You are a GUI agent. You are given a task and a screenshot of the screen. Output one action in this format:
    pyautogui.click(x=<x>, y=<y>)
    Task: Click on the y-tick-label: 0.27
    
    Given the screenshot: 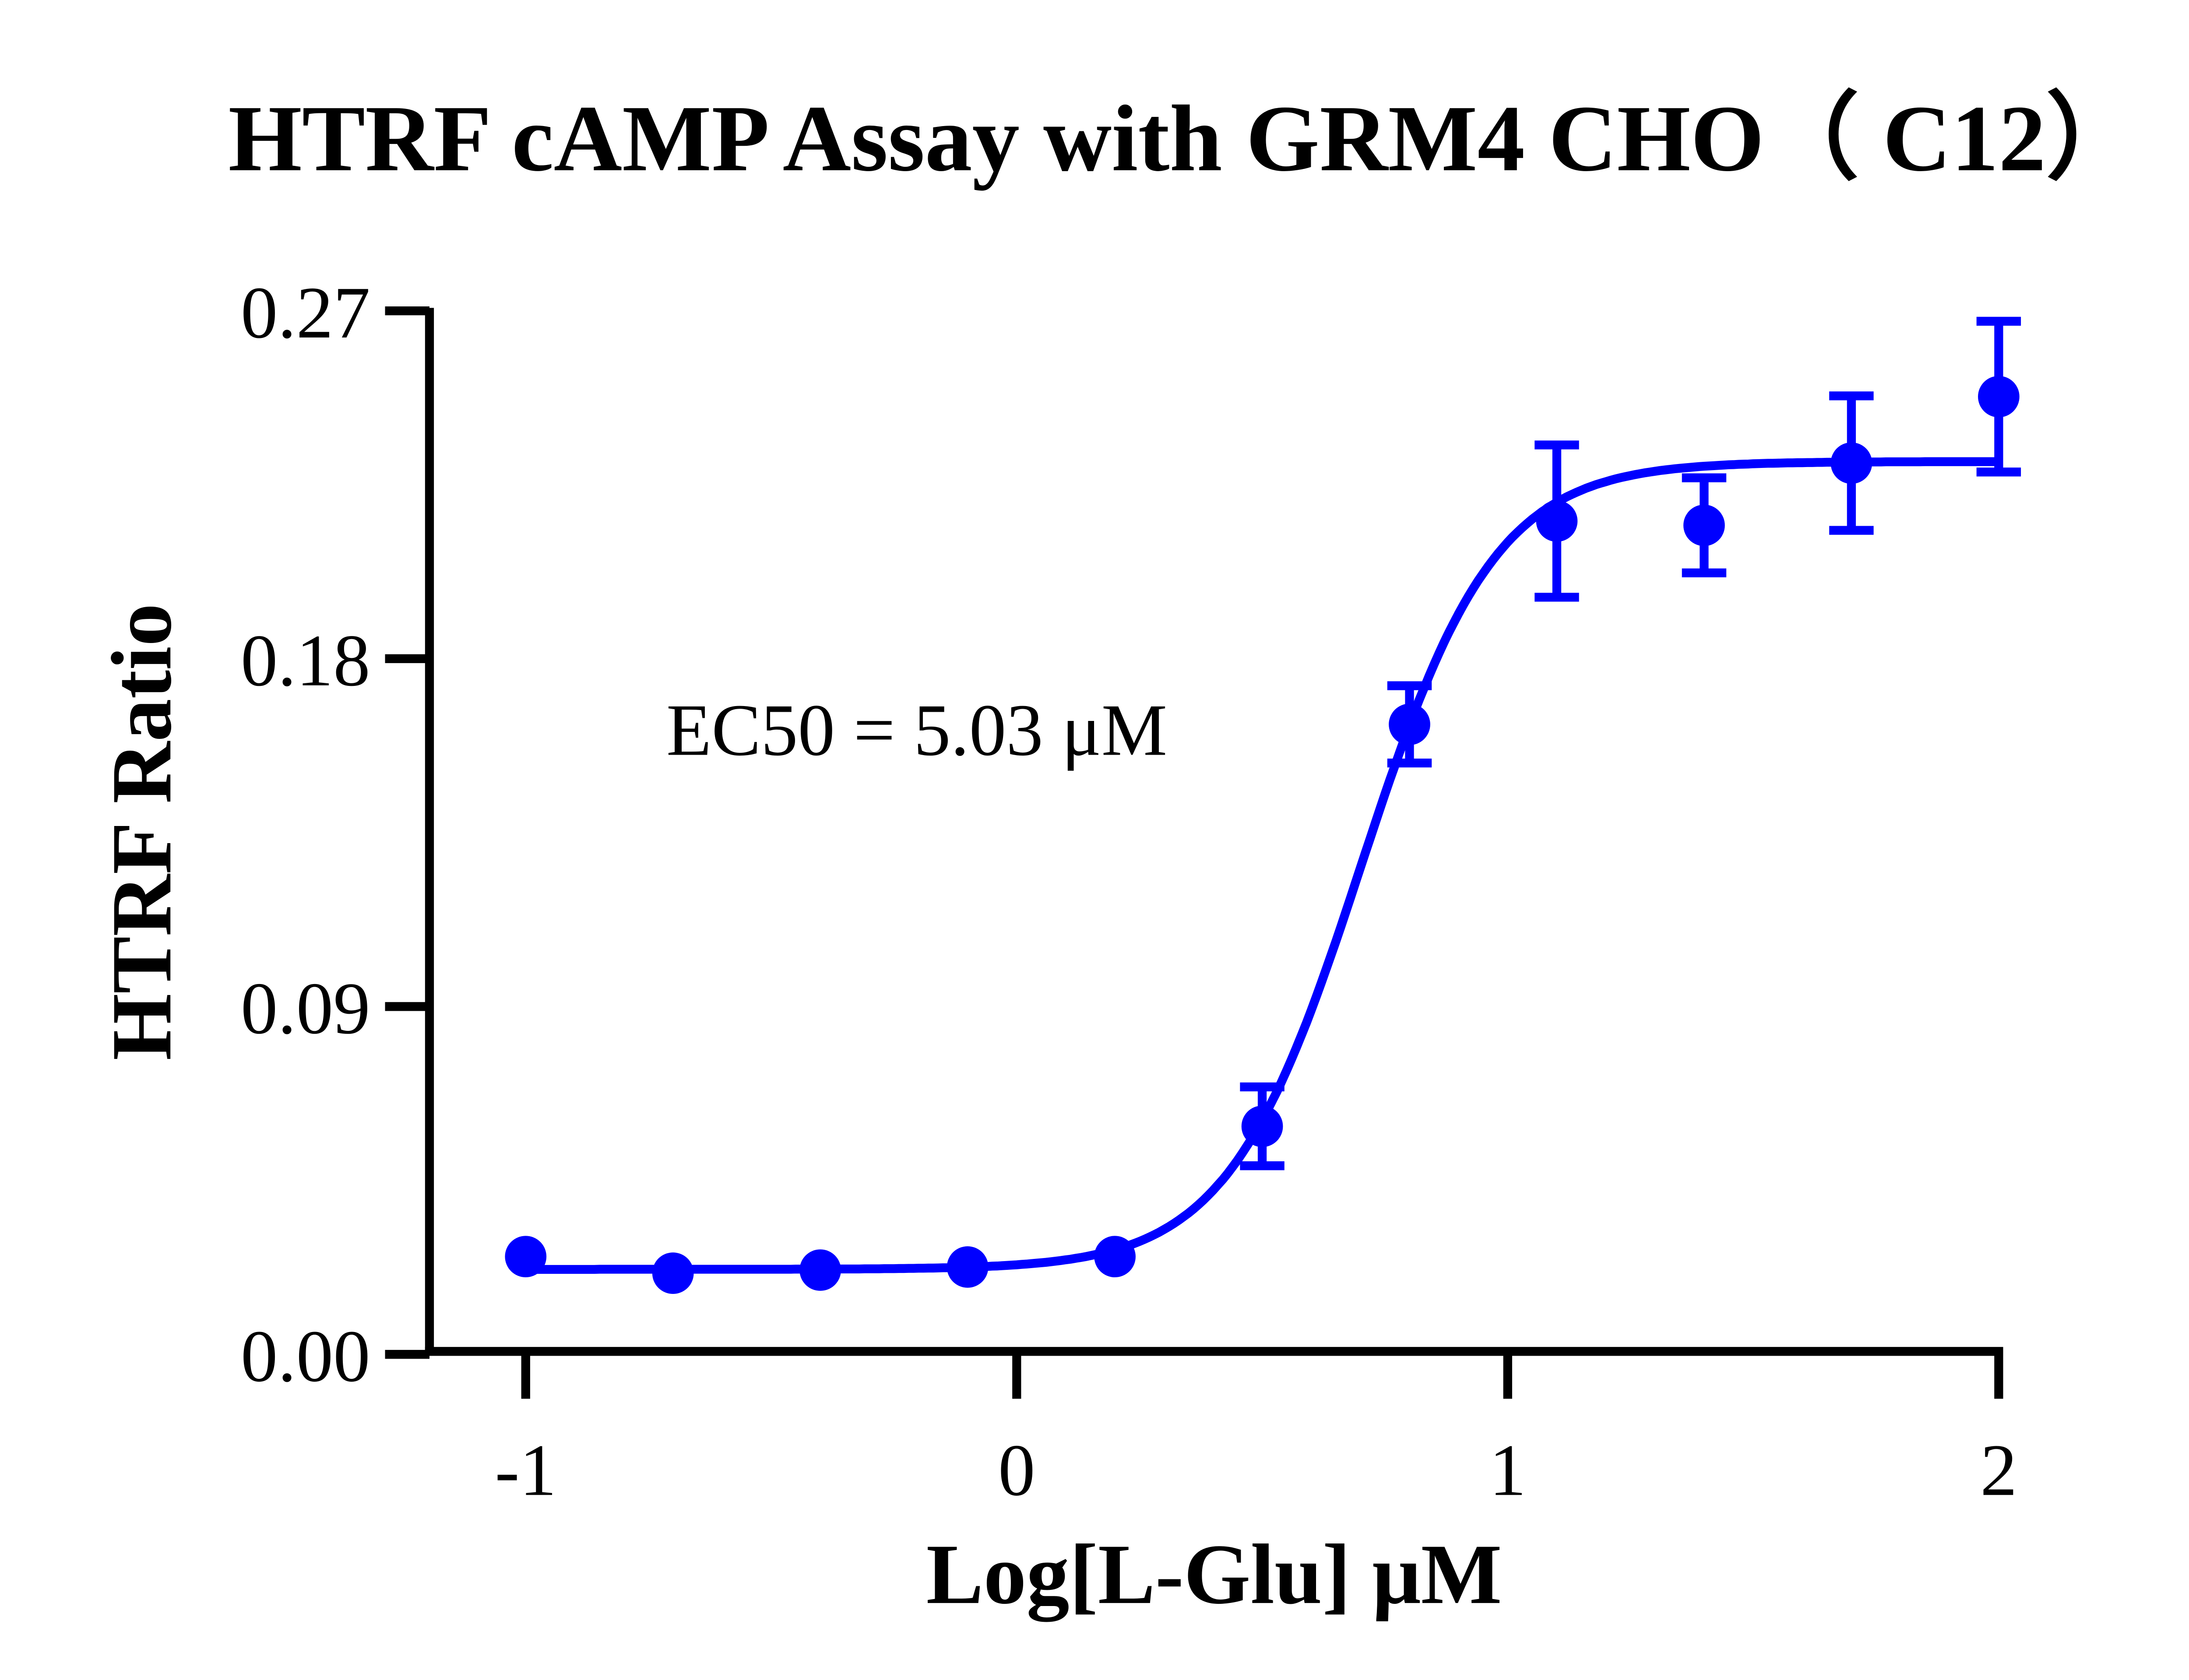 What is the action you would take?
    pyautogui.click(x=305, y=312)
    